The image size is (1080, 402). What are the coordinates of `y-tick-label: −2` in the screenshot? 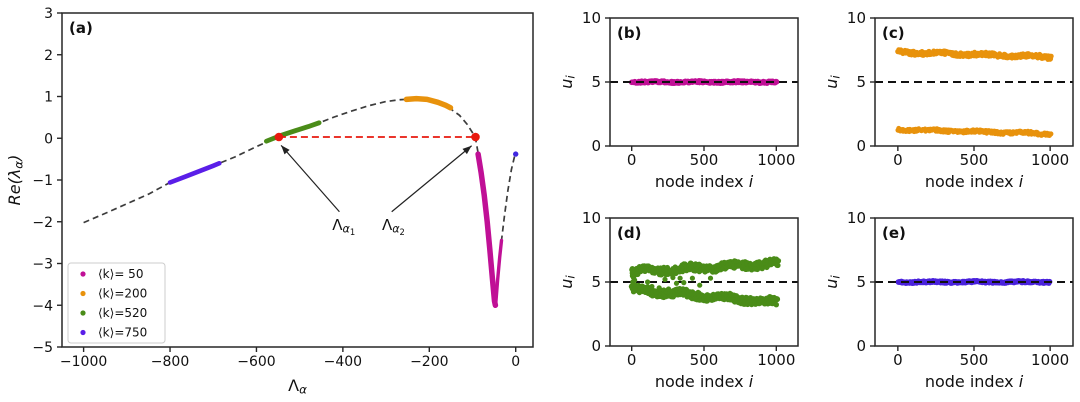 It's located at (42, 223).